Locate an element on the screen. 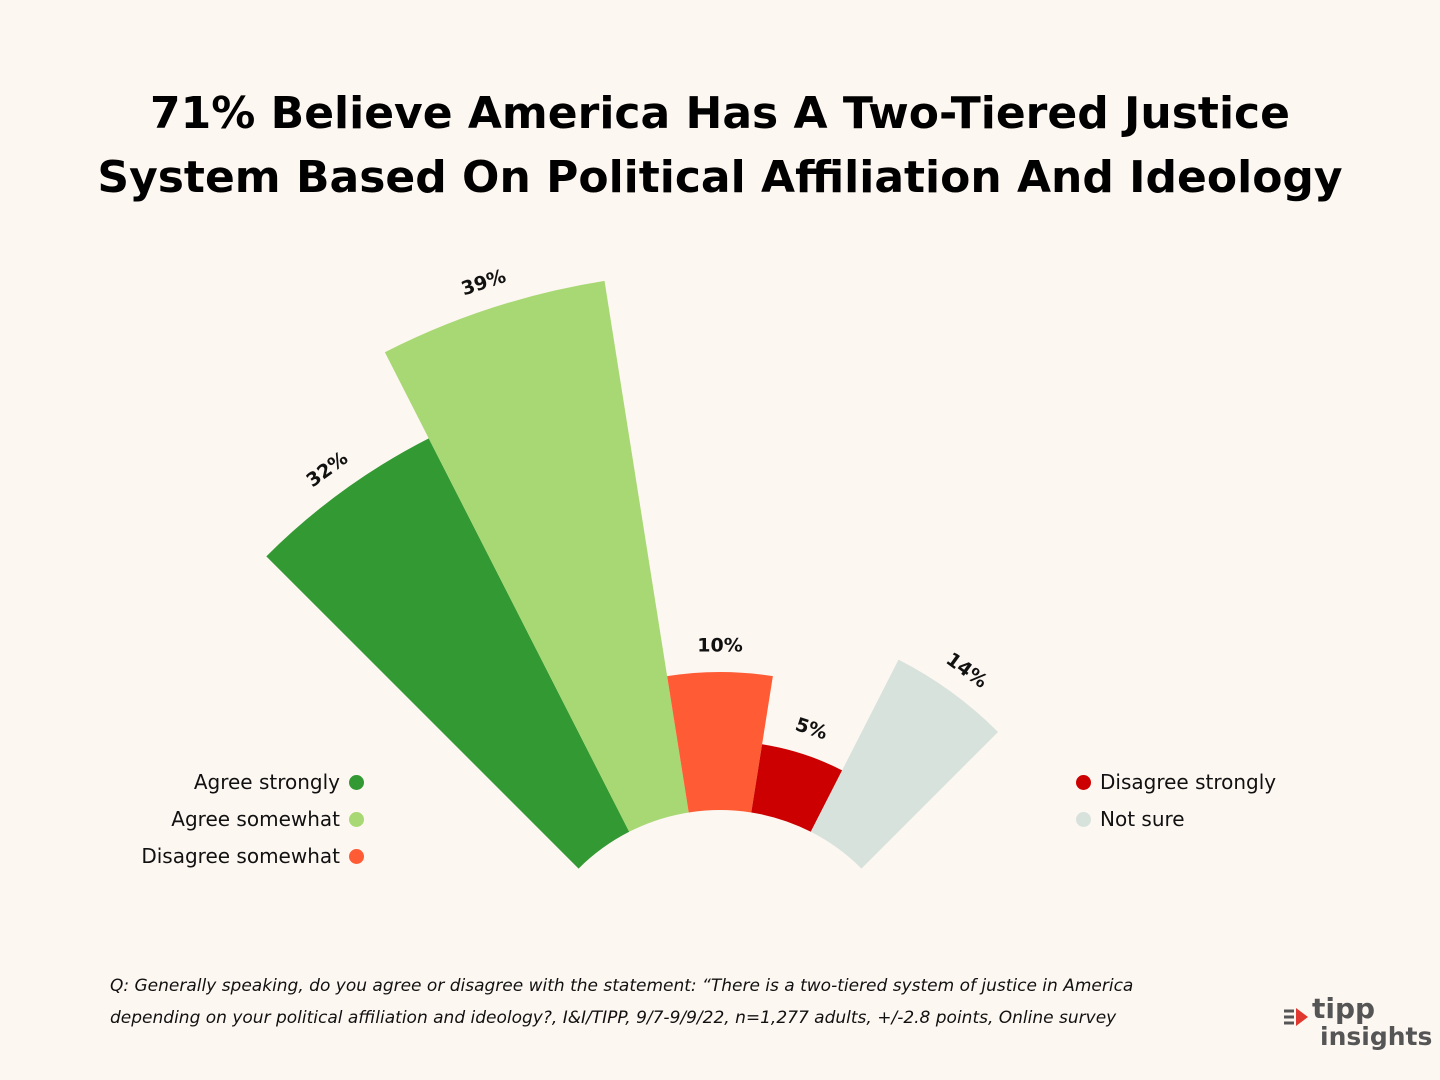 This screenshot has width=1440, height=1080. legend-label: Agree strongly is located at coordinates (266, 782).